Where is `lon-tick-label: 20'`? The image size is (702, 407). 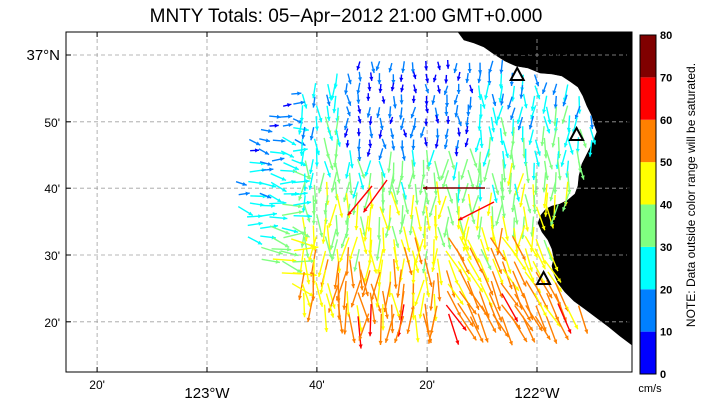 lon-tick-label: 20' is located at coordinates (427, 385).